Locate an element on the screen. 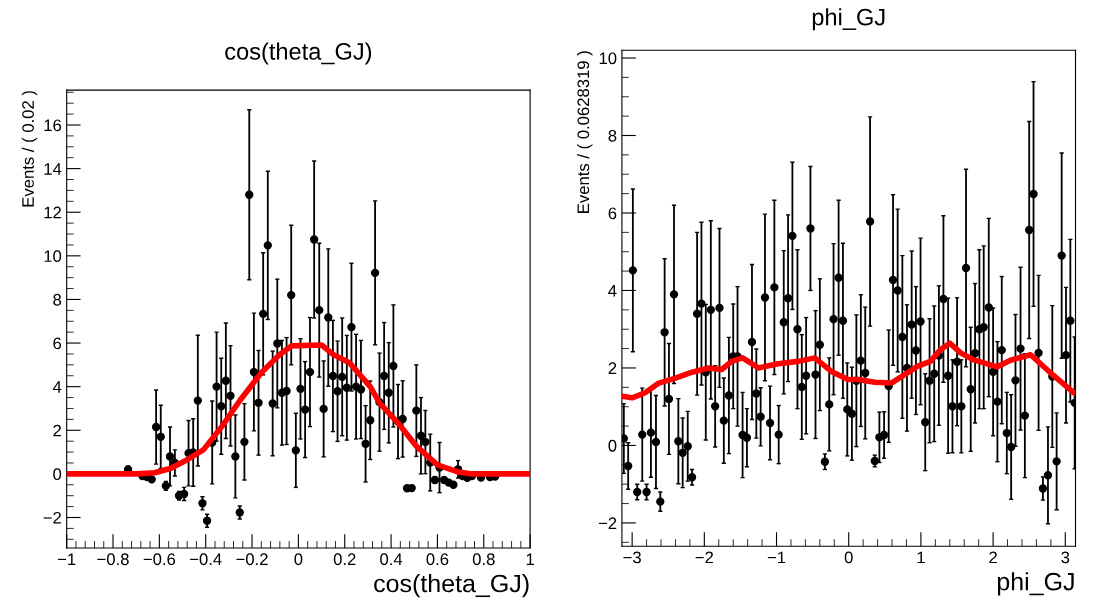 The width and height of the screenshot is (1093, 613). y-tick-label: 12 is located at coordinates (52, 212).